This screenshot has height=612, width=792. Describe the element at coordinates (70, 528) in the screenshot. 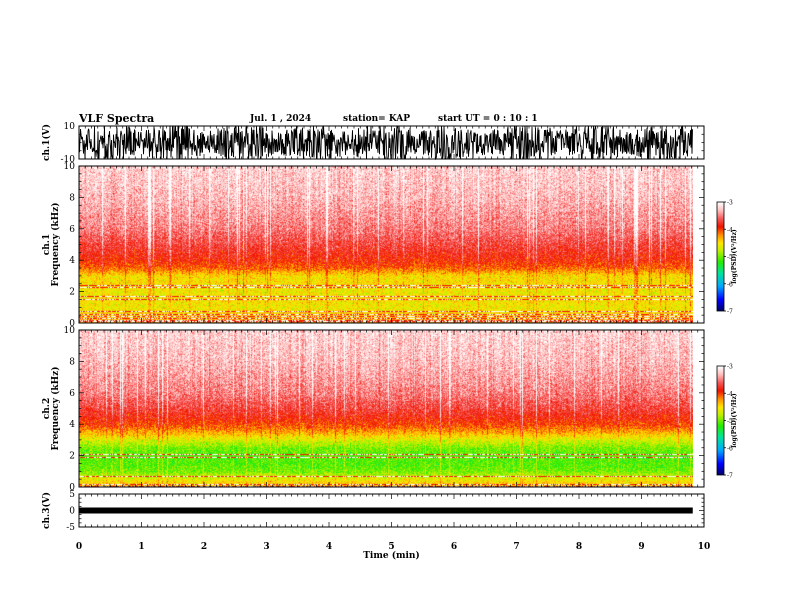

I see `y-tick-label: -5` at that location.